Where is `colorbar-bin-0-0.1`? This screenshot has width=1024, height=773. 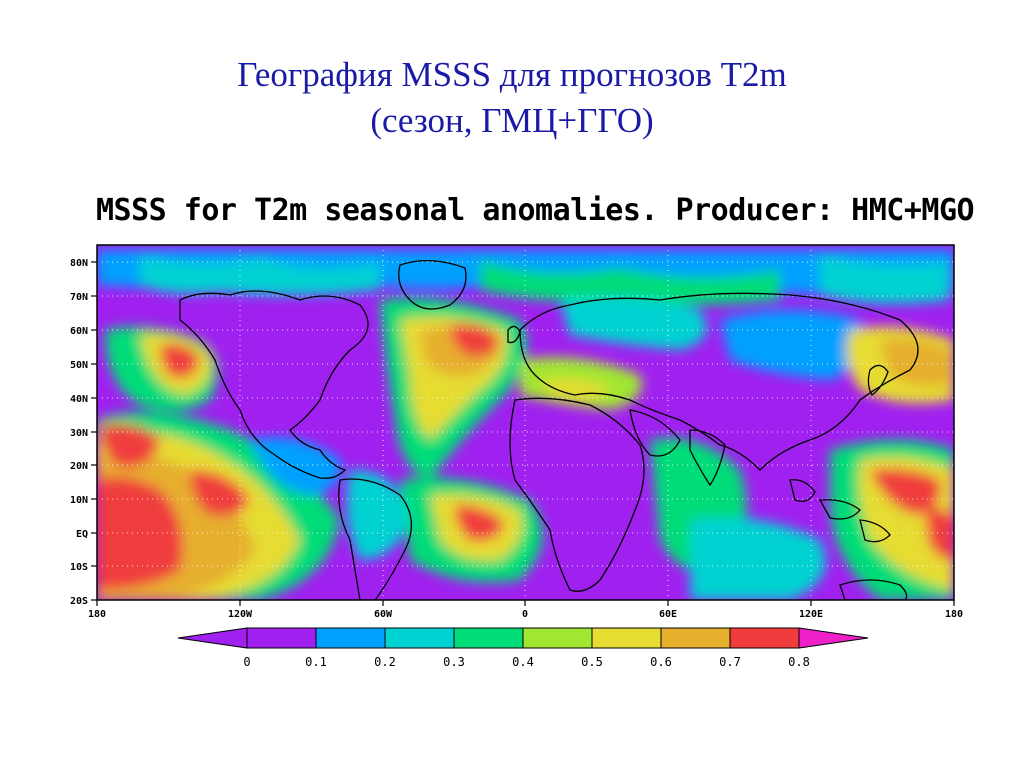 colorbar-bin-0-0.1 is located at coordinates (281, 638).